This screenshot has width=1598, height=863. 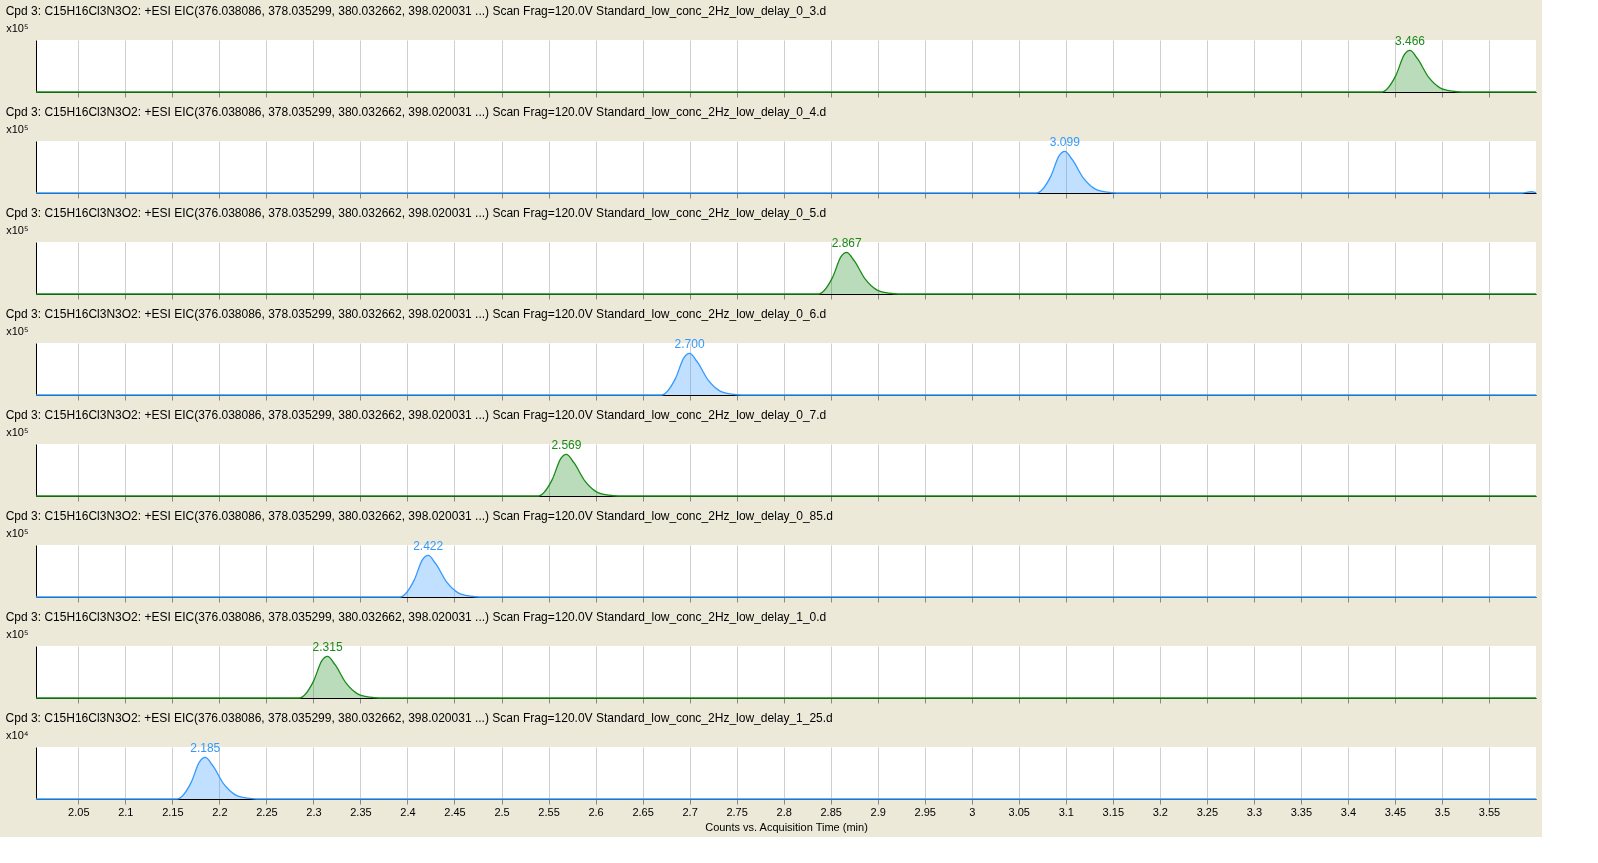 What do you see at coordinates (878, 811) in the screenshot?
I see `x-tick-label: 2.9` at bounding box center [878, 811].